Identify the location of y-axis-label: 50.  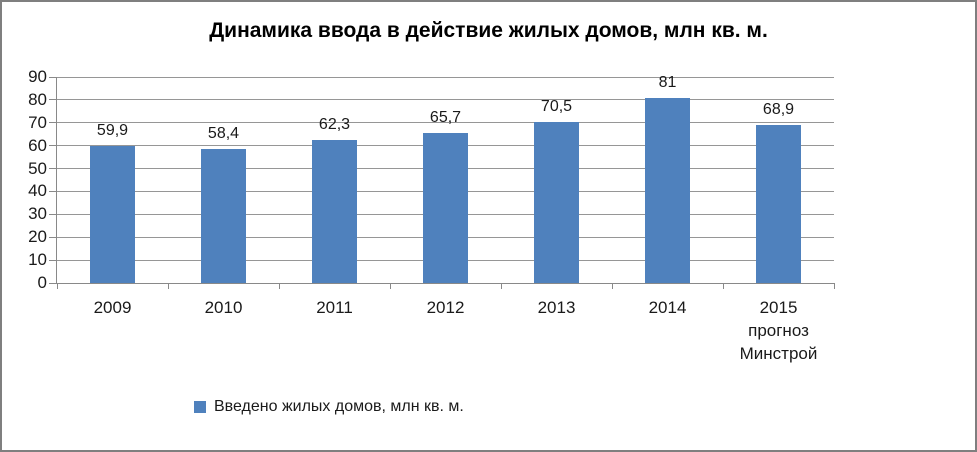
(37, 168).